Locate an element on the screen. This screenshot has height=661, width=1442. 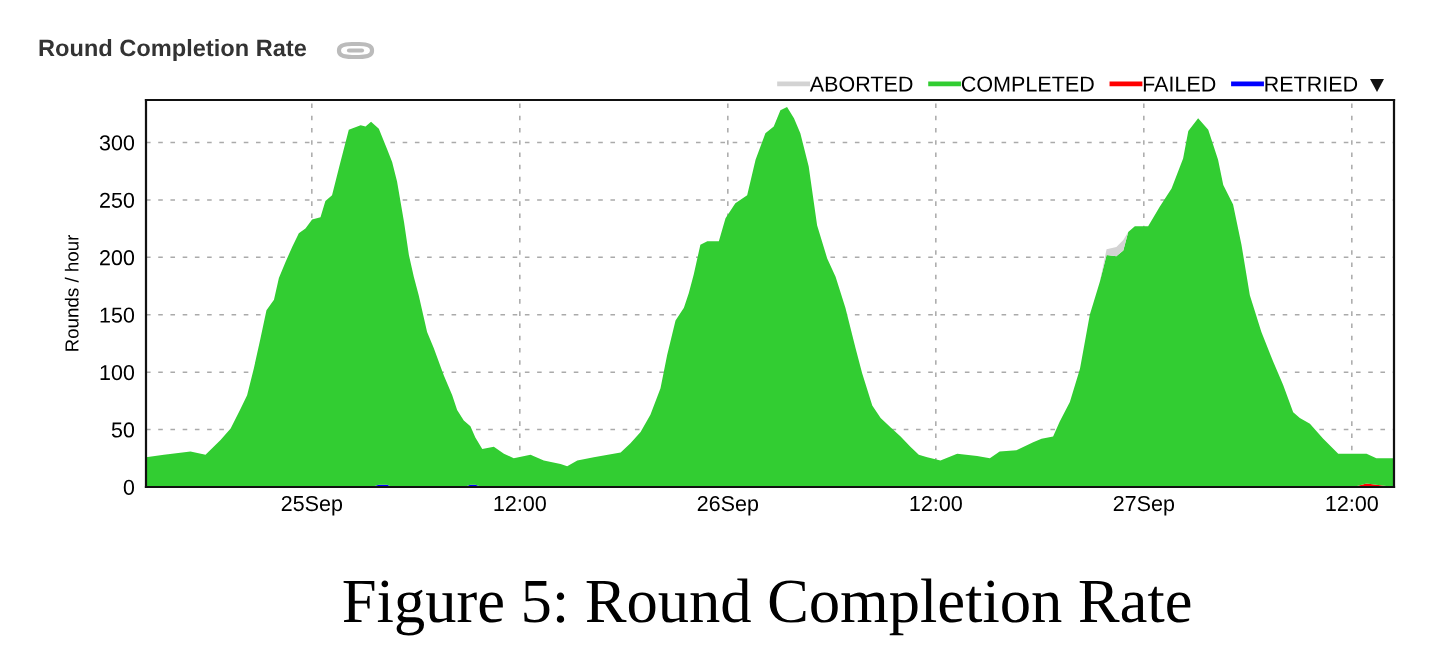
chart-title: Round Completion Rate is located at coordinates (173, 50).